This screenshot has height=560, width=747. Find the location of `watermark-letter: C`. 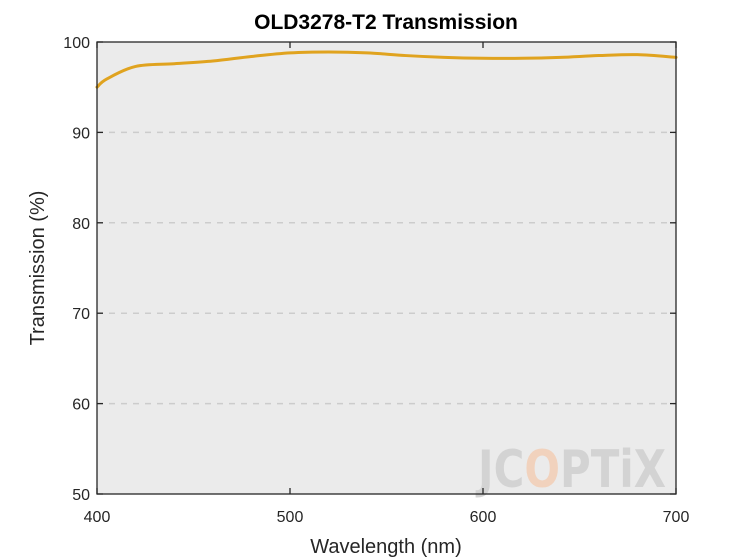

watermark-letter: C is located at coordinates (509, 470).